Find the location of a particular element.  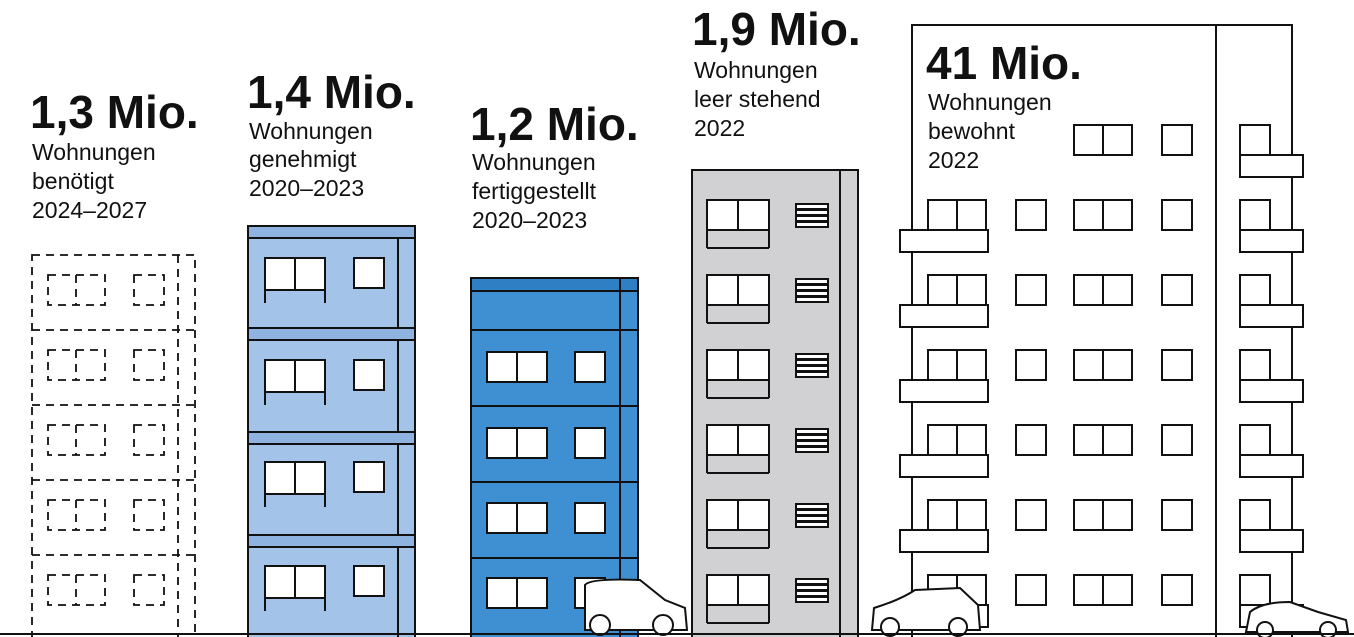

value: 1,2 Mio. is located at coordinates (554, 124).